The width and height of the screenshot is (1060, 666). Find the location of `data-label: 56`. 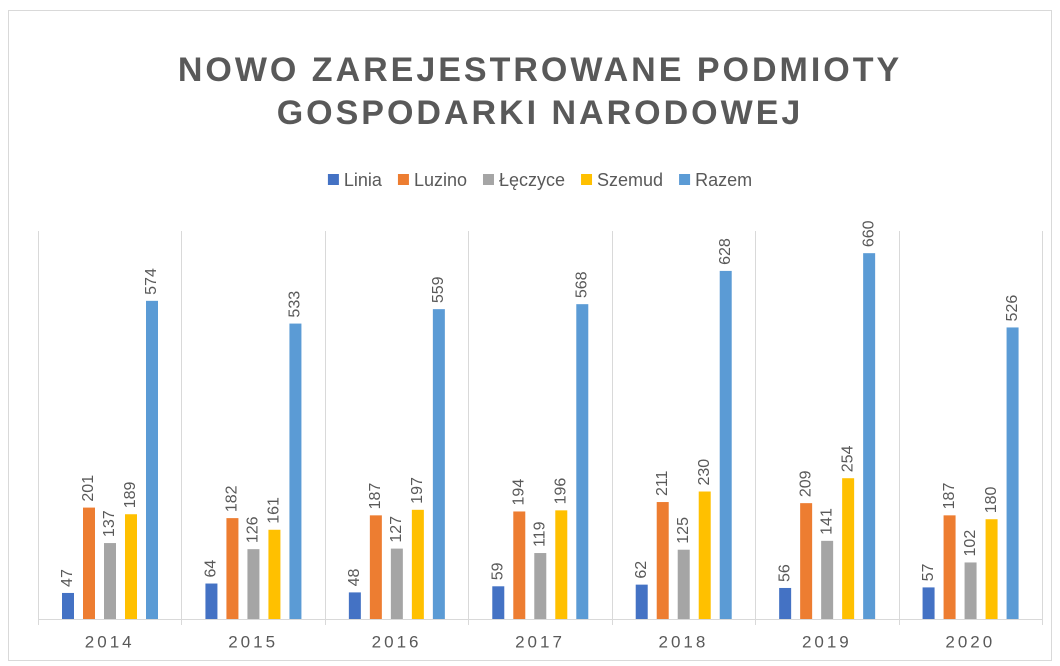

data-label: 56 is located at coordinates (784, 573).